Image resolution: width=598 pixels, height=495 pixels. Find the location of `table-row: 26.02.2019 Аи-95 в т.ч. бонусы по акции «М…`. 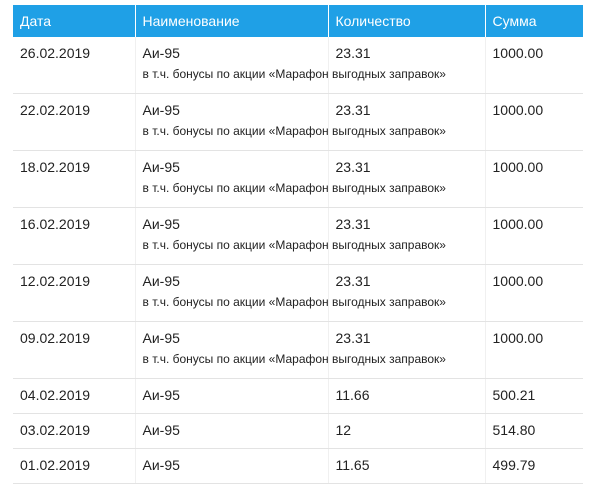

table-row: 26.02.2019 Аи-95 в т.ч. бонусы по акции «М… is located at coordinates (298, 65).